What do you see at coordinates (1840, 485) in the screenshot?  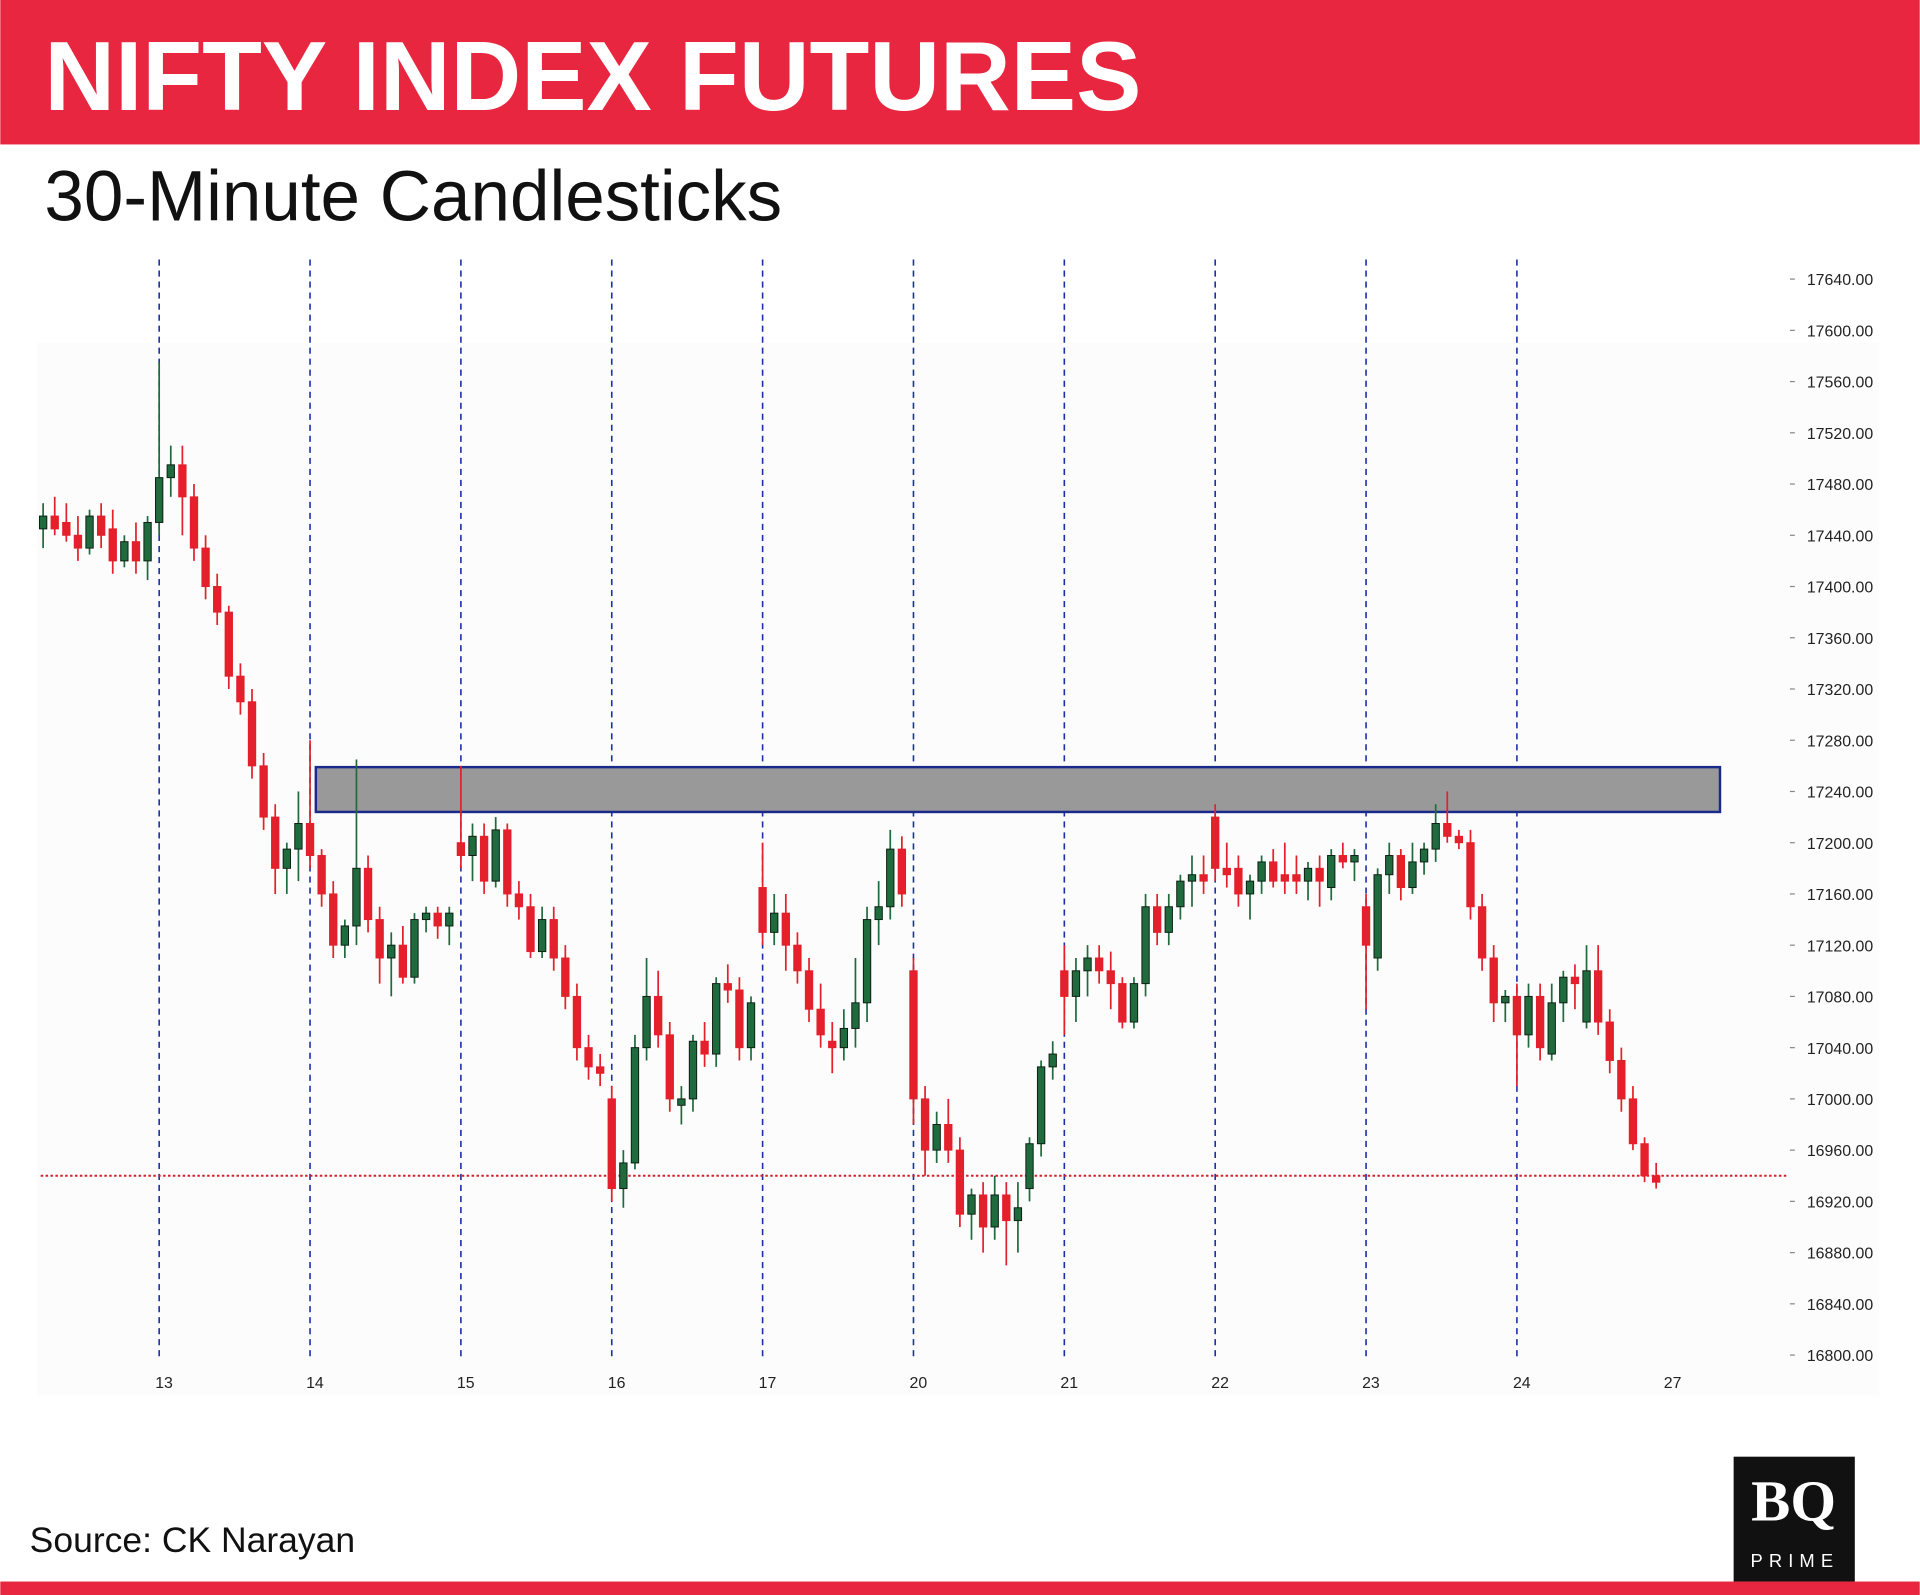 I see `y-tick-label: 17480.00` at bounding box center [1840, 485].